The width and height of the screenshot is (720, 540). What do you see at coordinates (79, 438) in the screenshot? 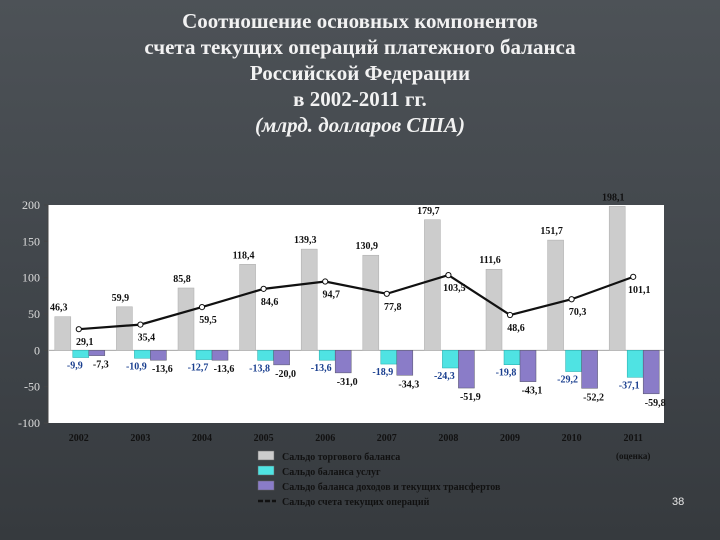
I see `x-tick-label: 2002` at bounding box center [79, 438].